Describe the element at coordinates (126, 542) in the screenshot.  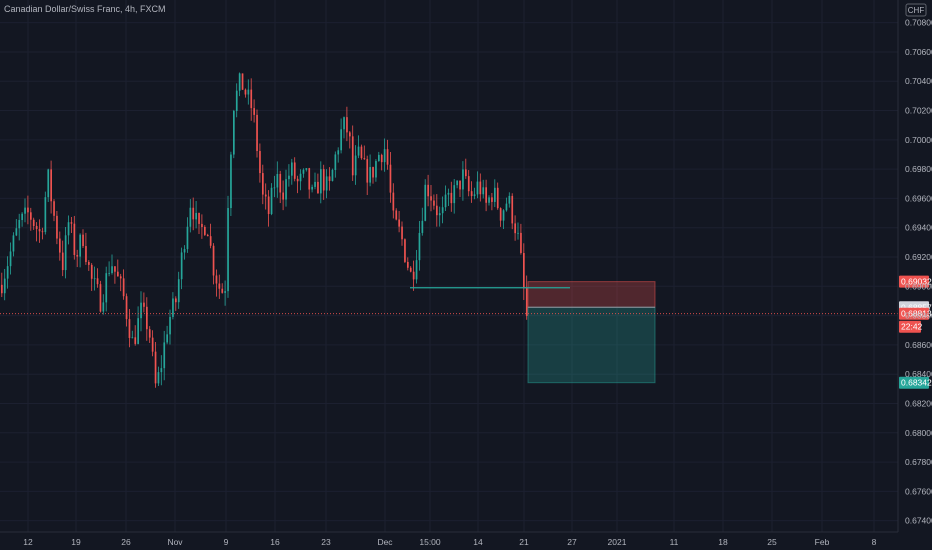
I see `x-tick-label: 26` at that location.